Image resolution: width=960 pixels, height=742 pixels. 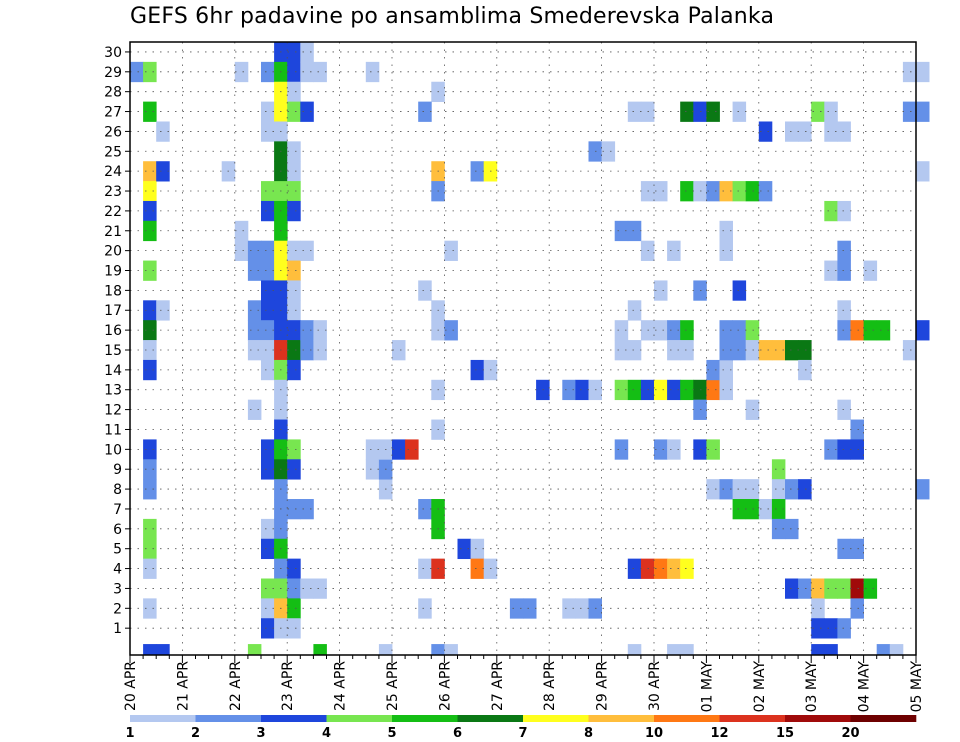 What do you see at coordinates (117, 589) in the screenshot?
I see `y-tick-label: 3` at bounding box center [117, 589].